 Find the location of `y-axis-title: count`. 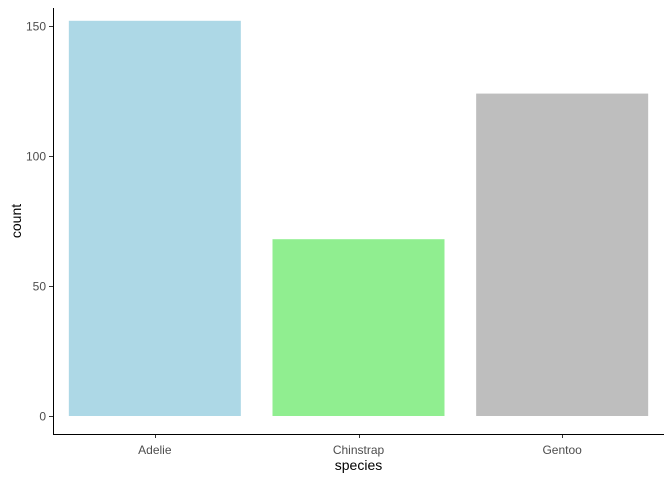

y-axis-title: count is located at coordinates (16, 221).